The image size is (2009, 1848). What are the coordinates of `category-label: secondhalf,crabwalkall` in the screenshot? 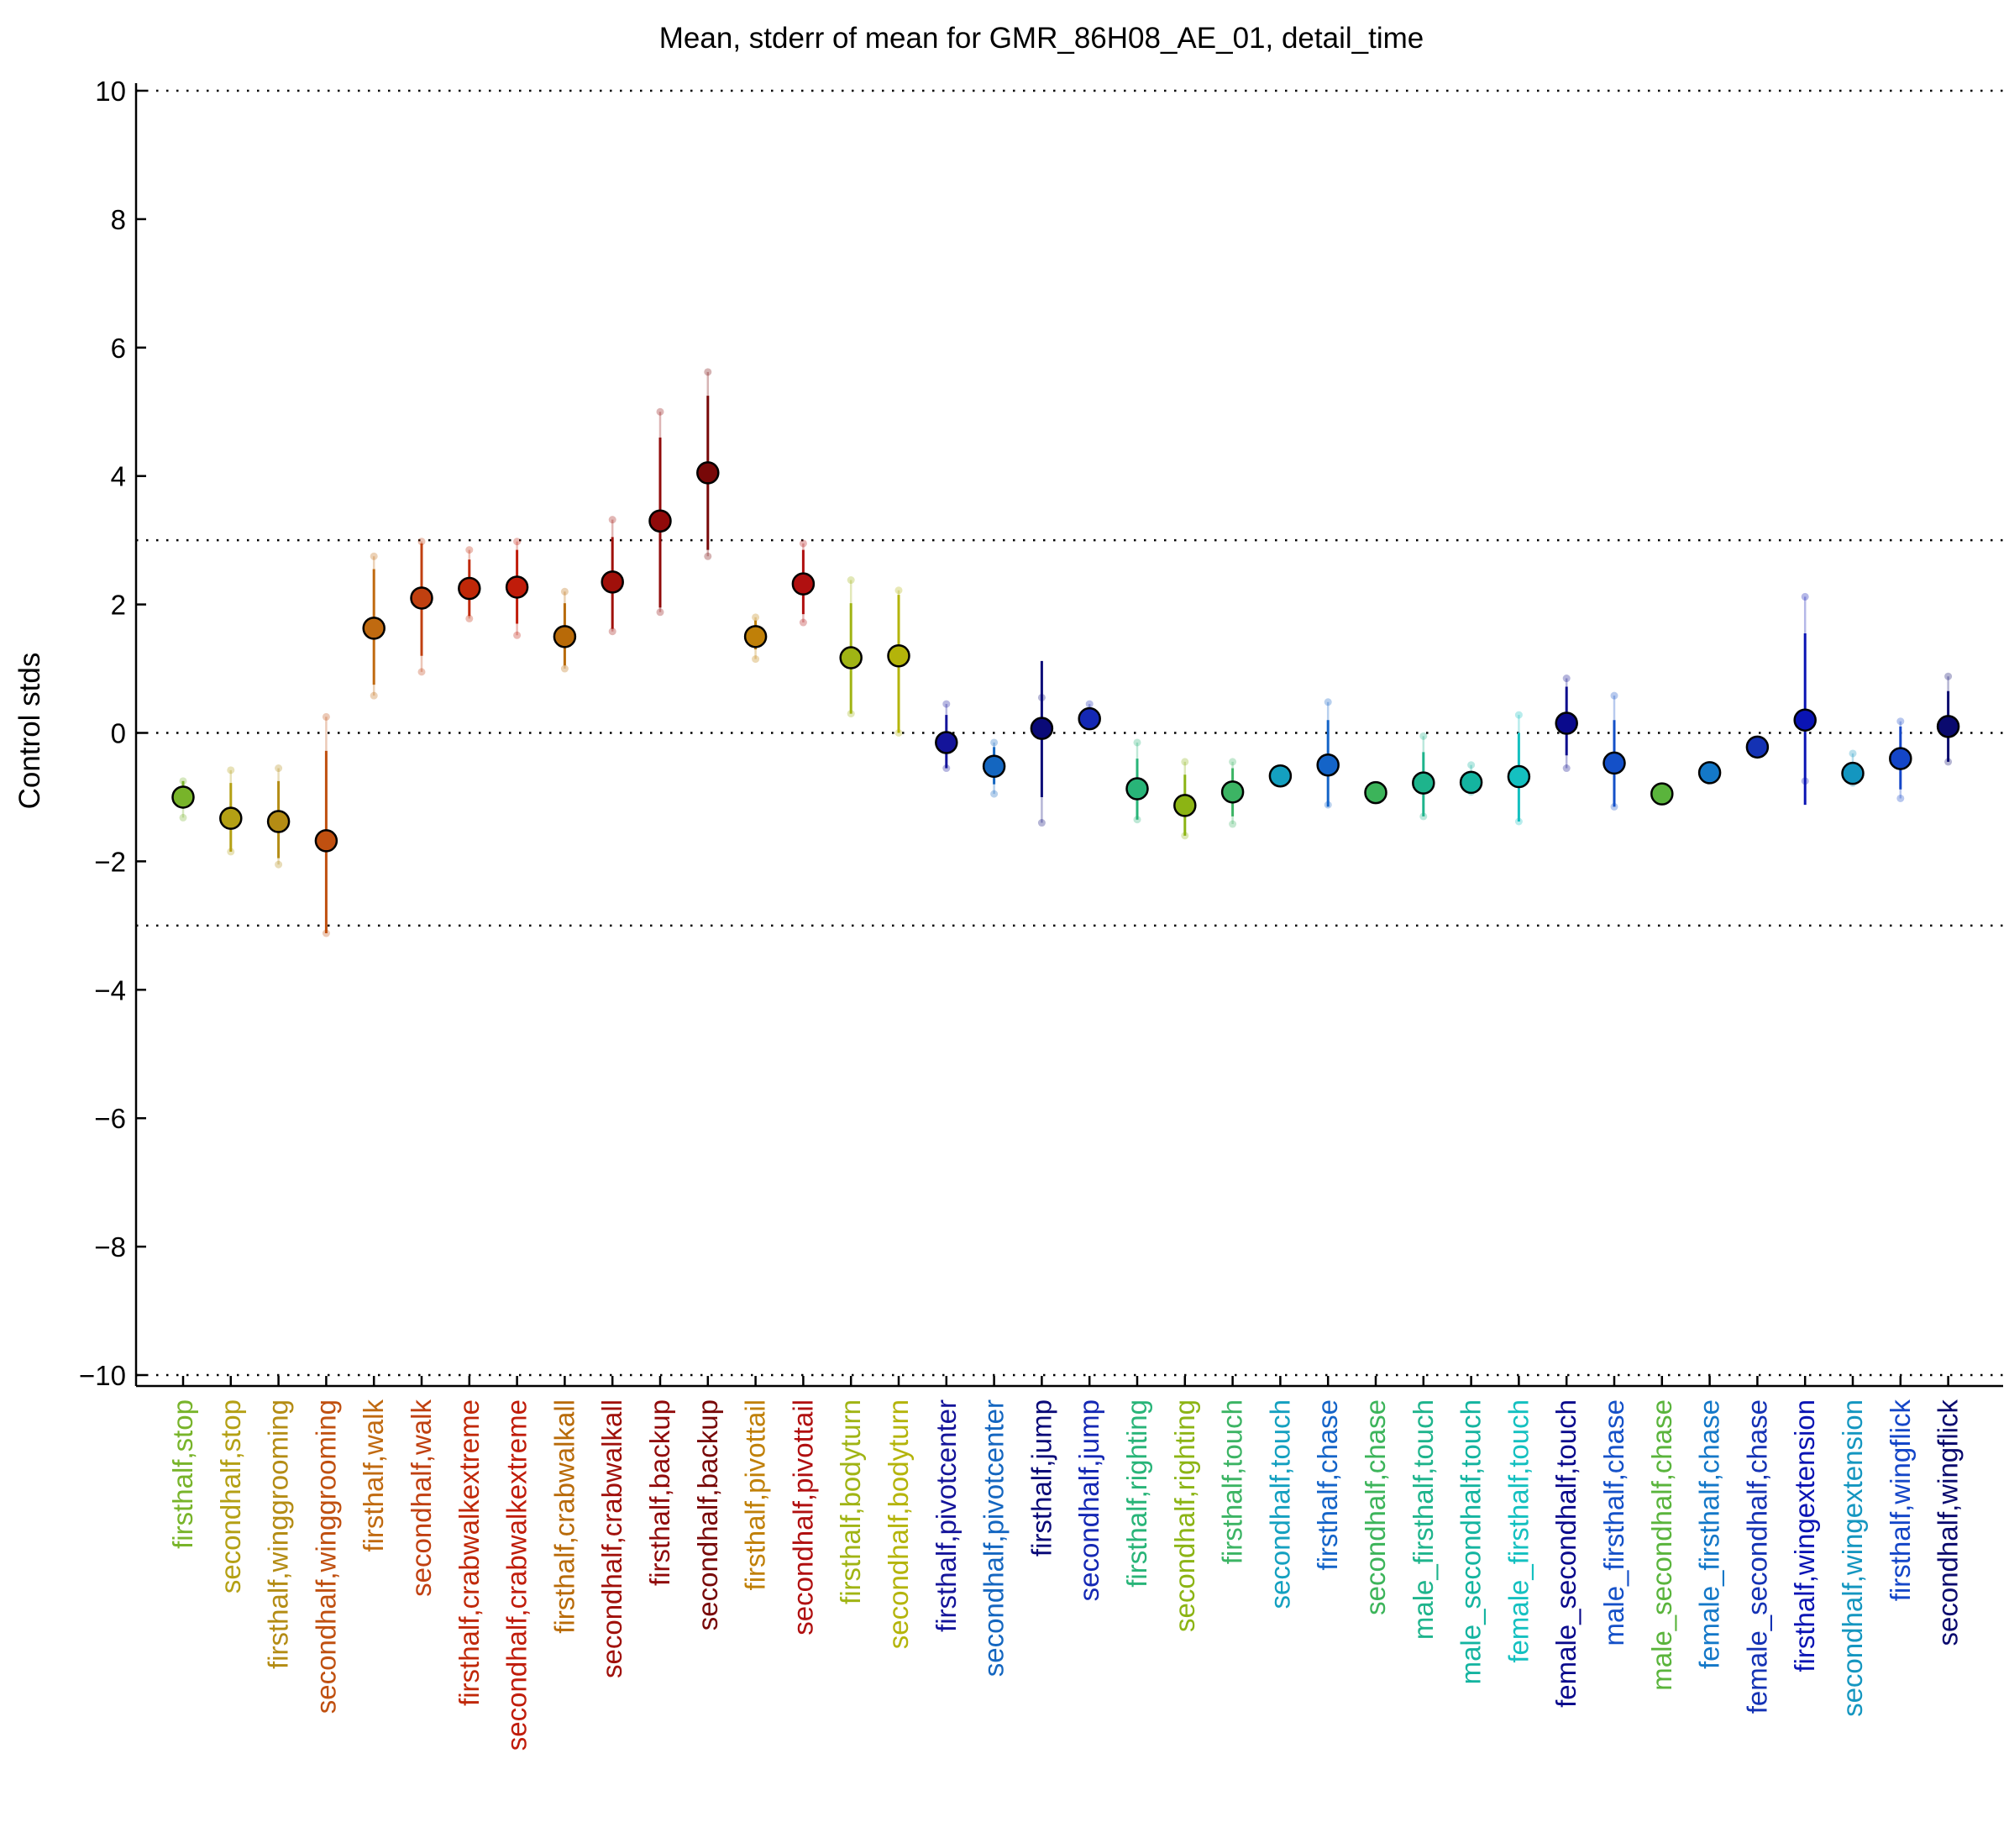 It's located at (611, 1538).